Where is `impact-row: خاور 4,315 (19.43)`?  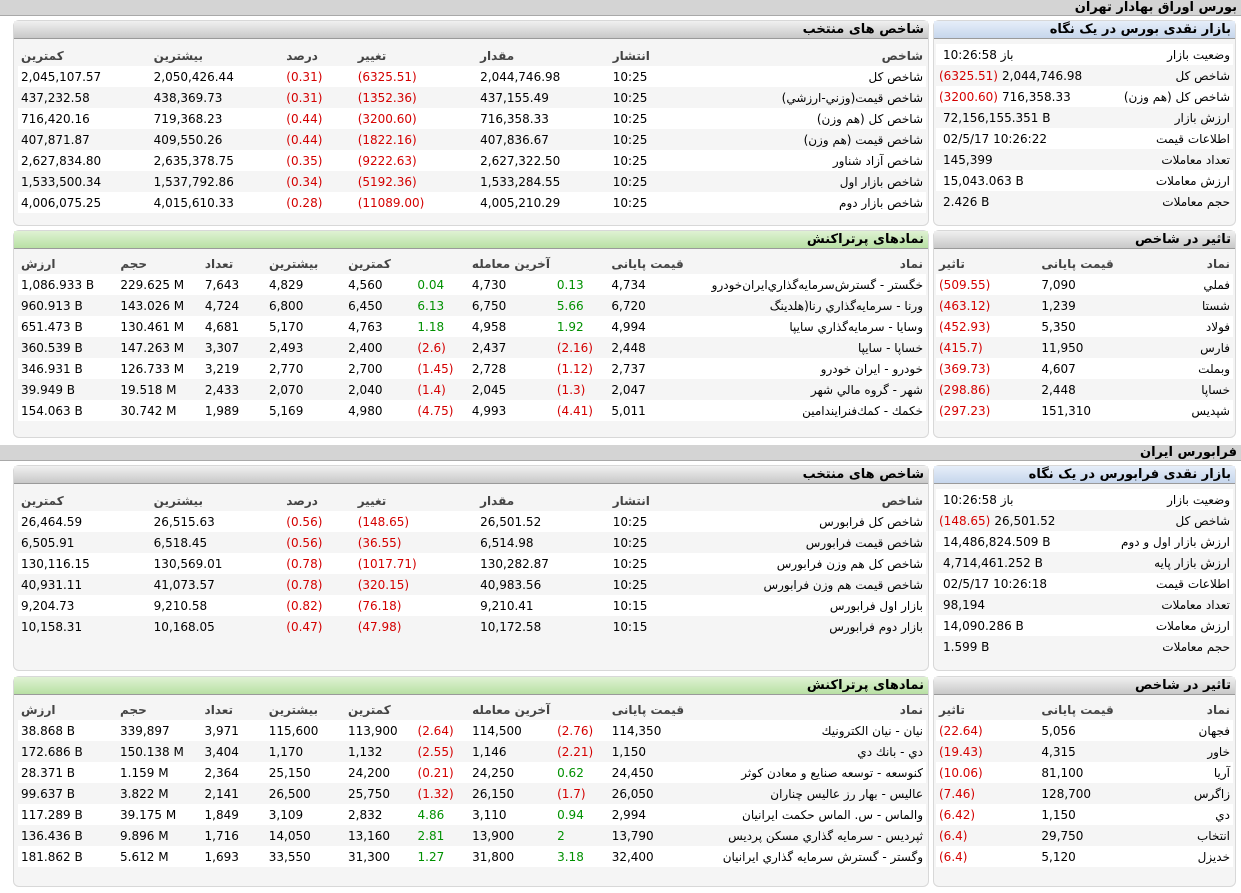
impact-row: خاور 4,315 (19.43) is located at coordinates (1084, 751).